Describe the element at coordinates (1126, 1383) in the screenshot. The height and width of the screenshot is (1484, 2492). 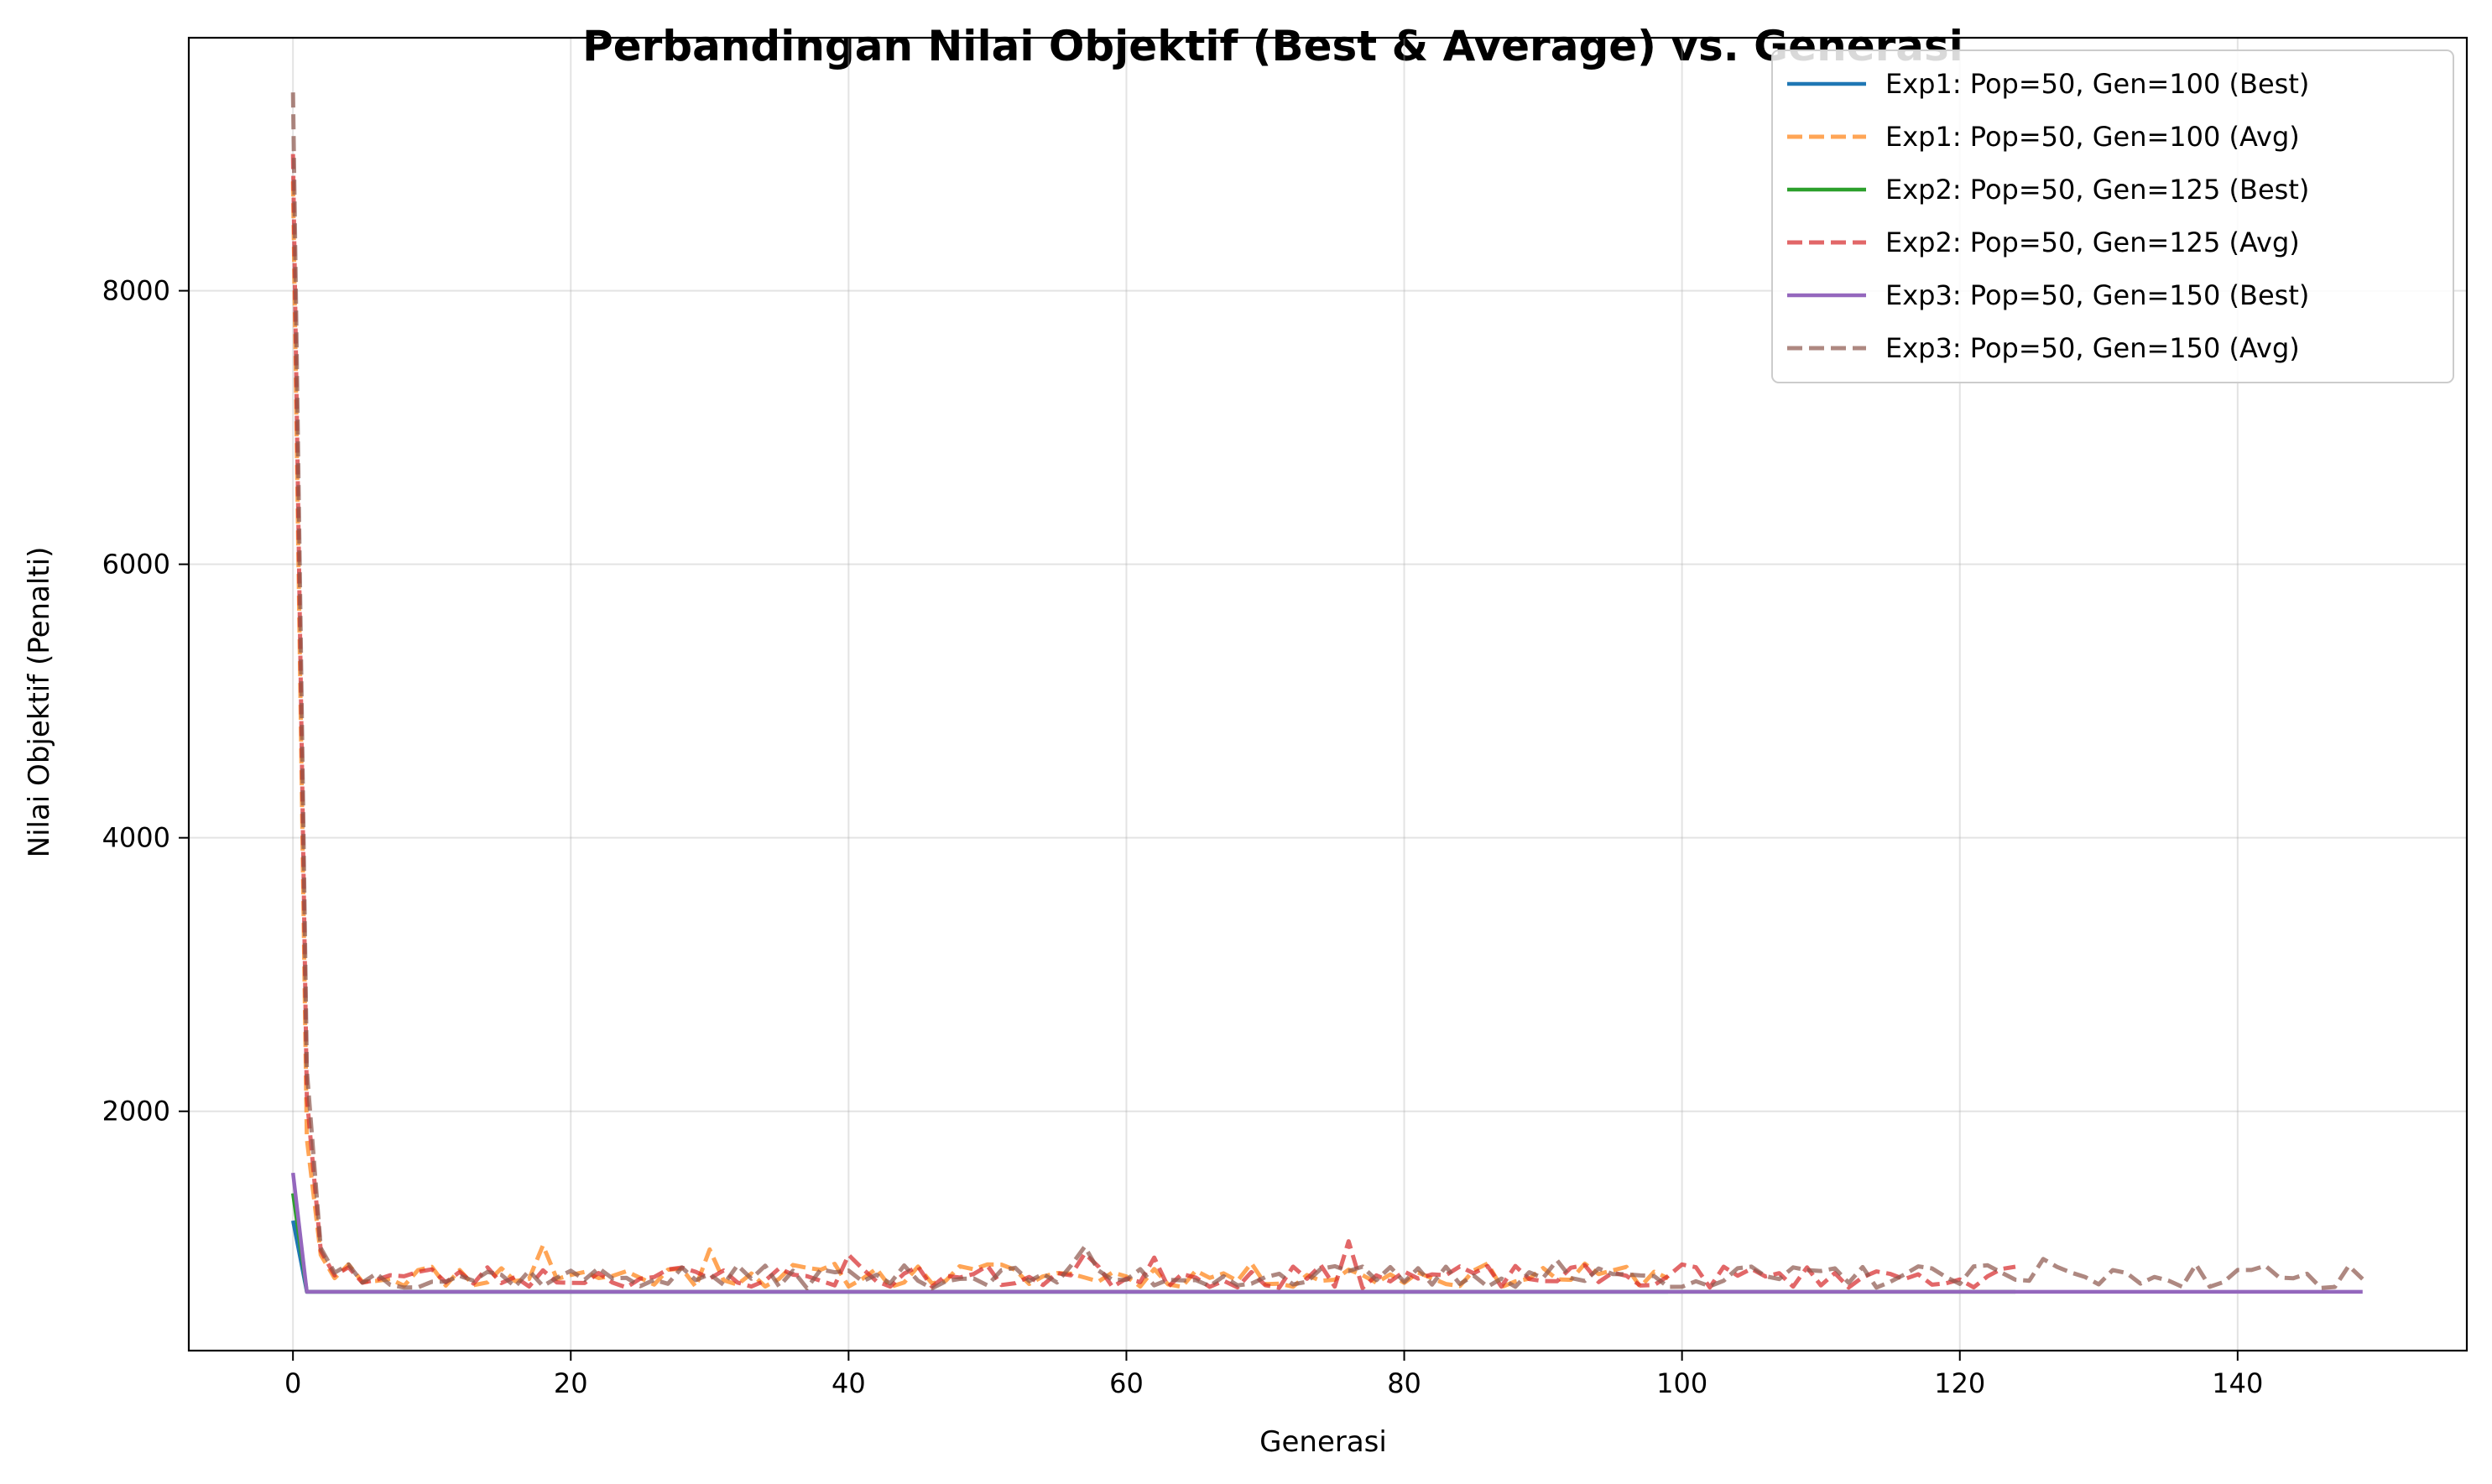
I see `x-tick-label: 60` at that location.